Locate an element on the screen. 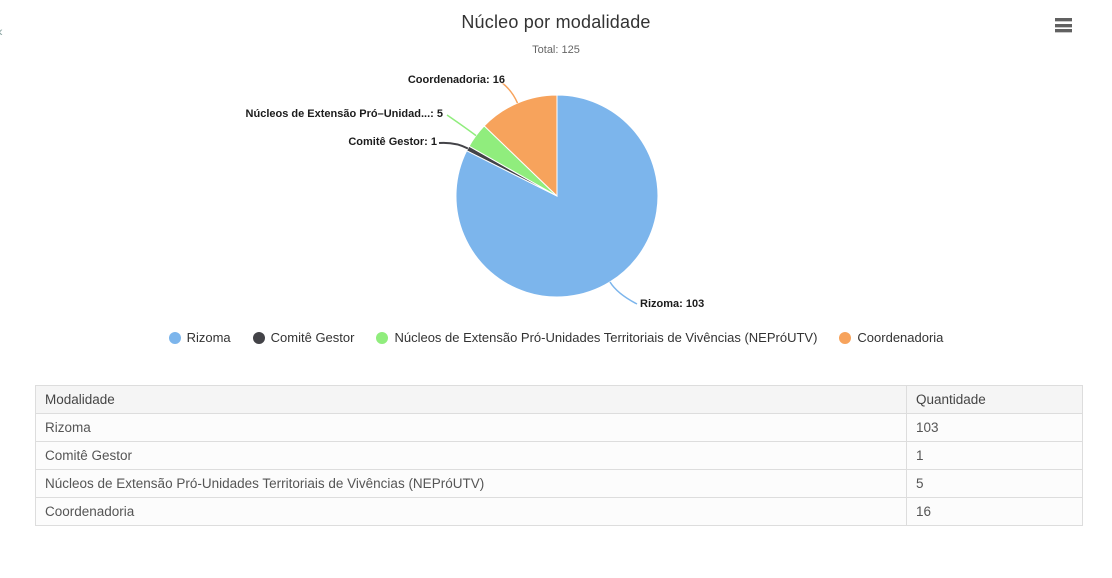 This screenshot has width=1112, height=578. cell-quantidade: 16 is located at coordinates (994, 511).